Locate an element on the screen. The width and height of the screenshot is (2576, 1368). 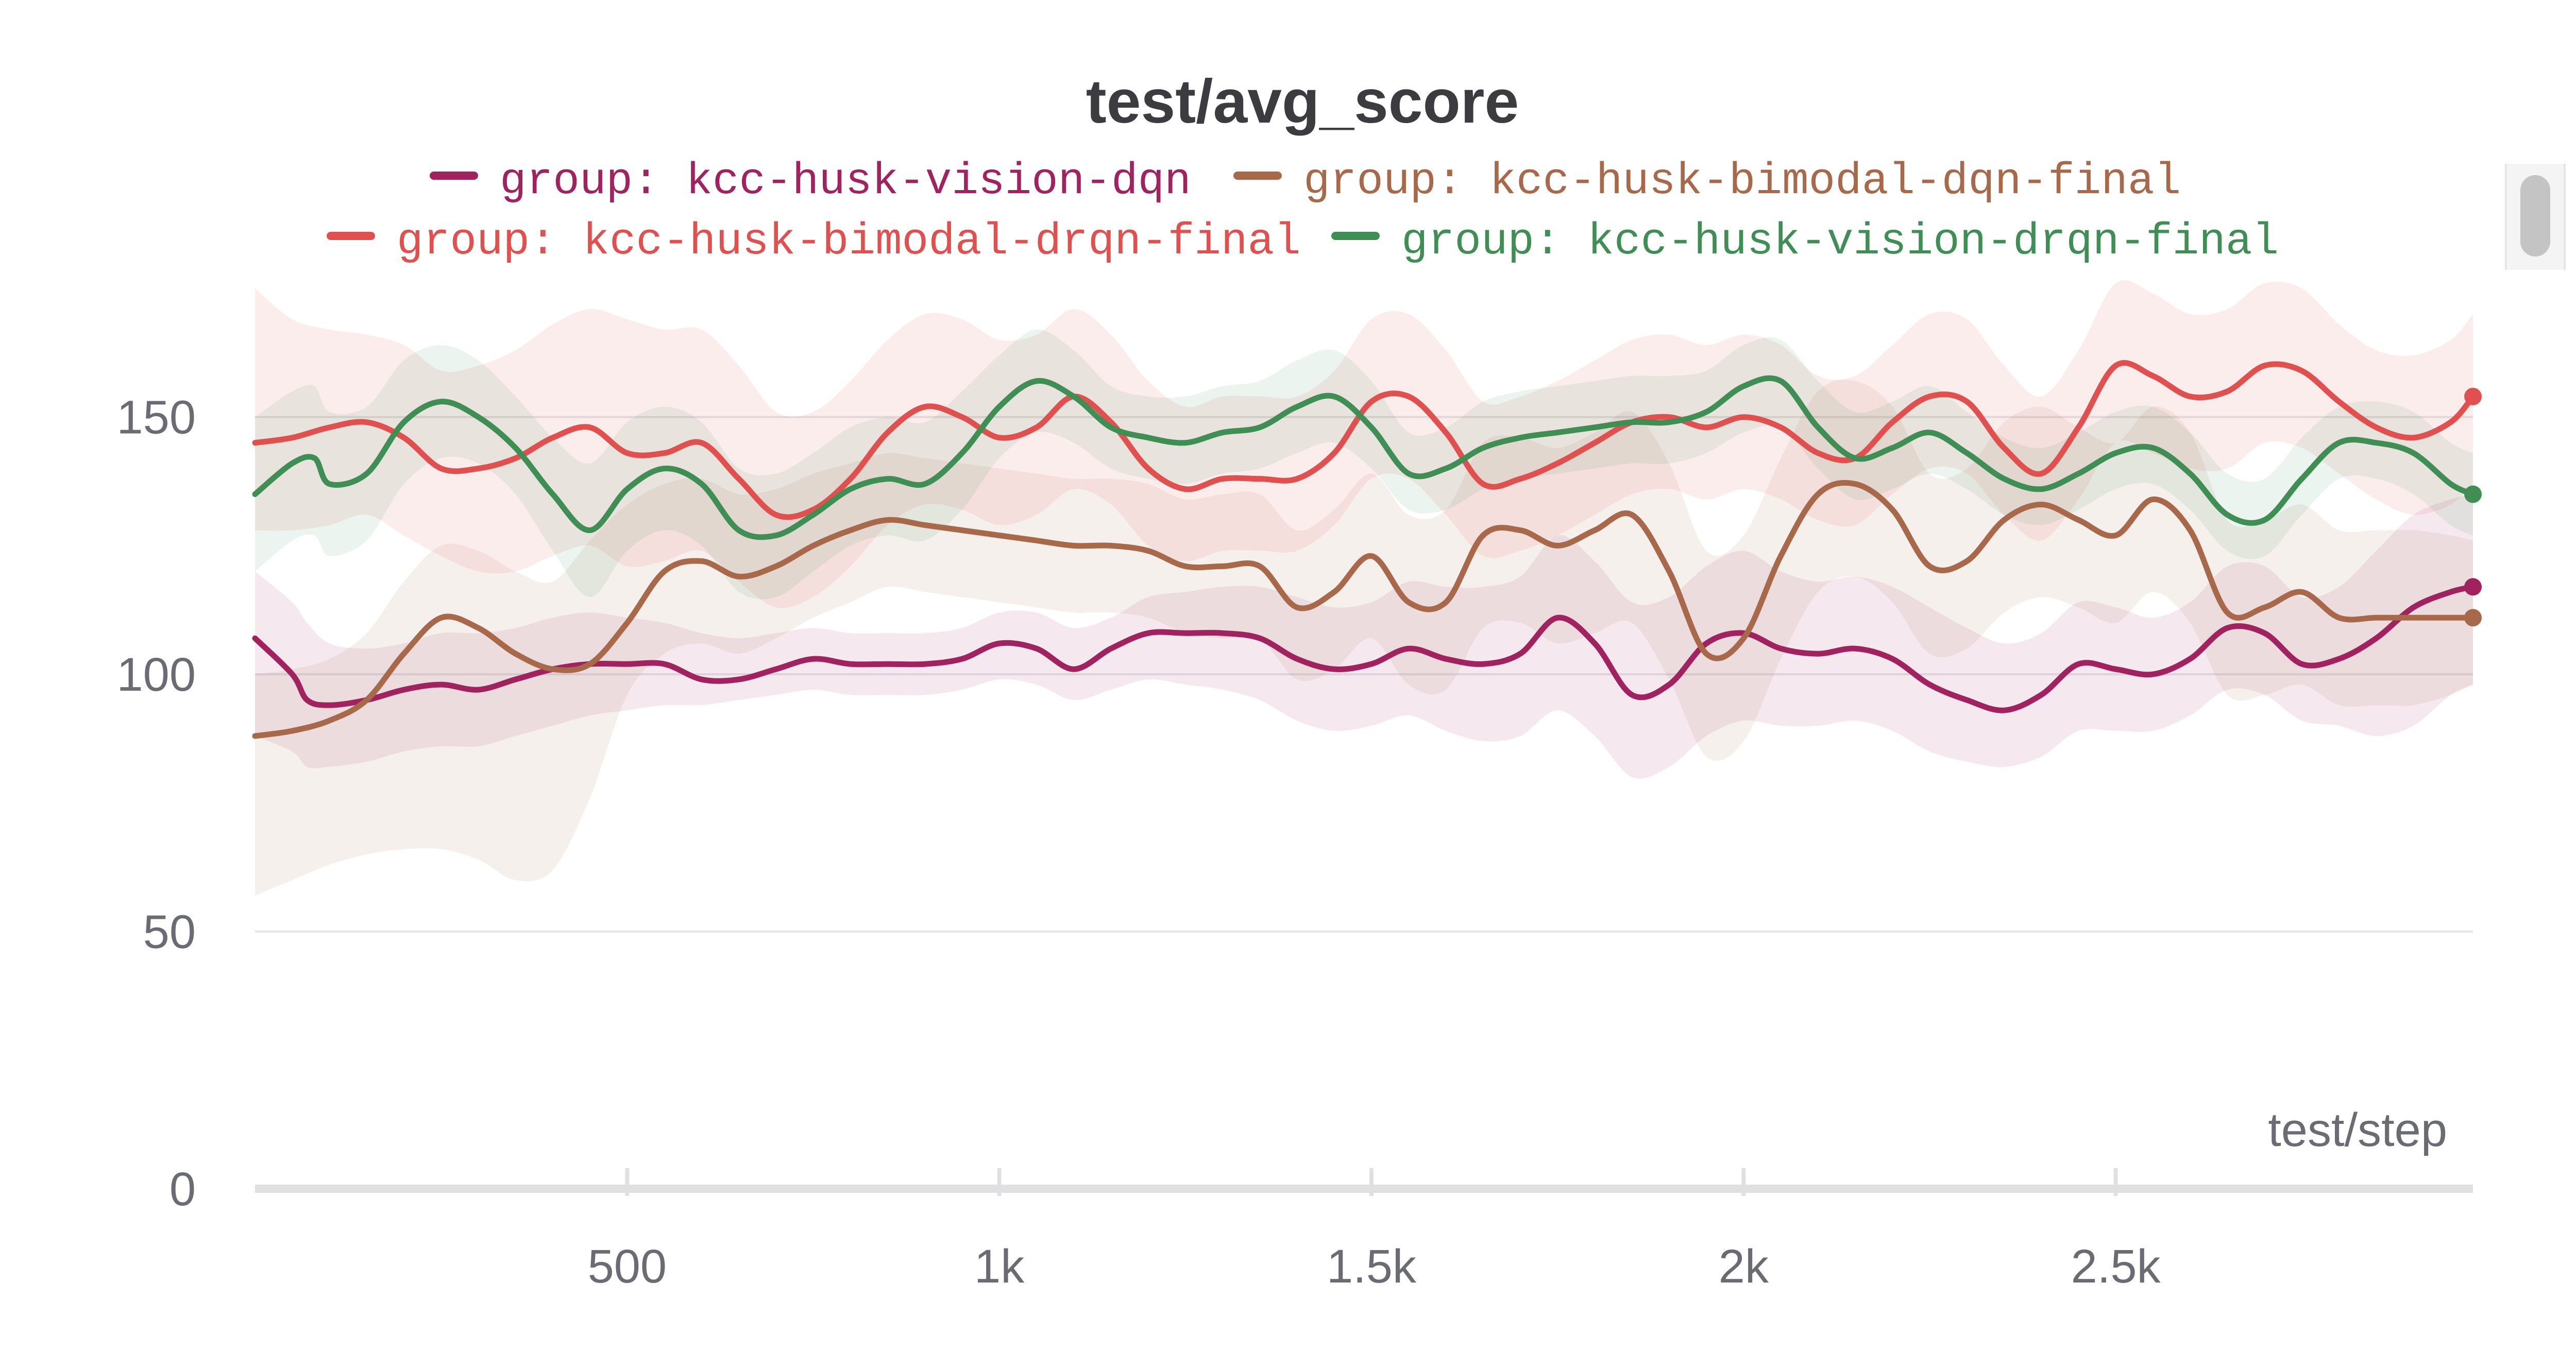
x-tick-label: 1.5k is located at coordinates (1372, 1266).